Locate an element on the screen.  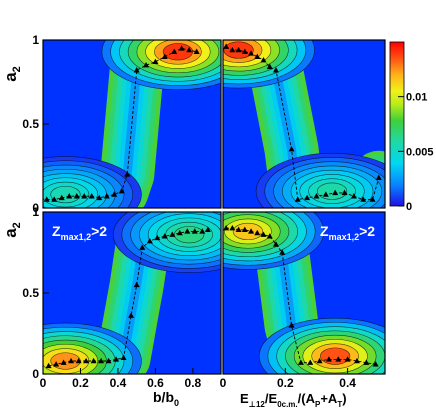
y-tick-label: 1 is located at coordinates (35, 212).